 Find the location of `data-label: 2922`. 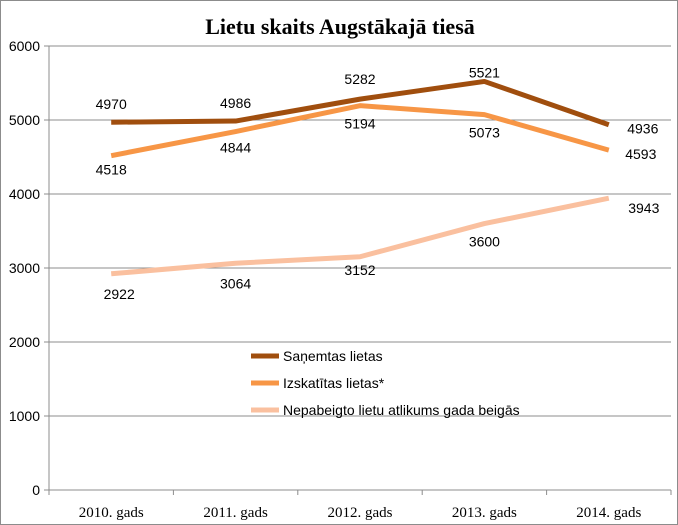

data-label: 2922 is located at coordinates (119, 294).